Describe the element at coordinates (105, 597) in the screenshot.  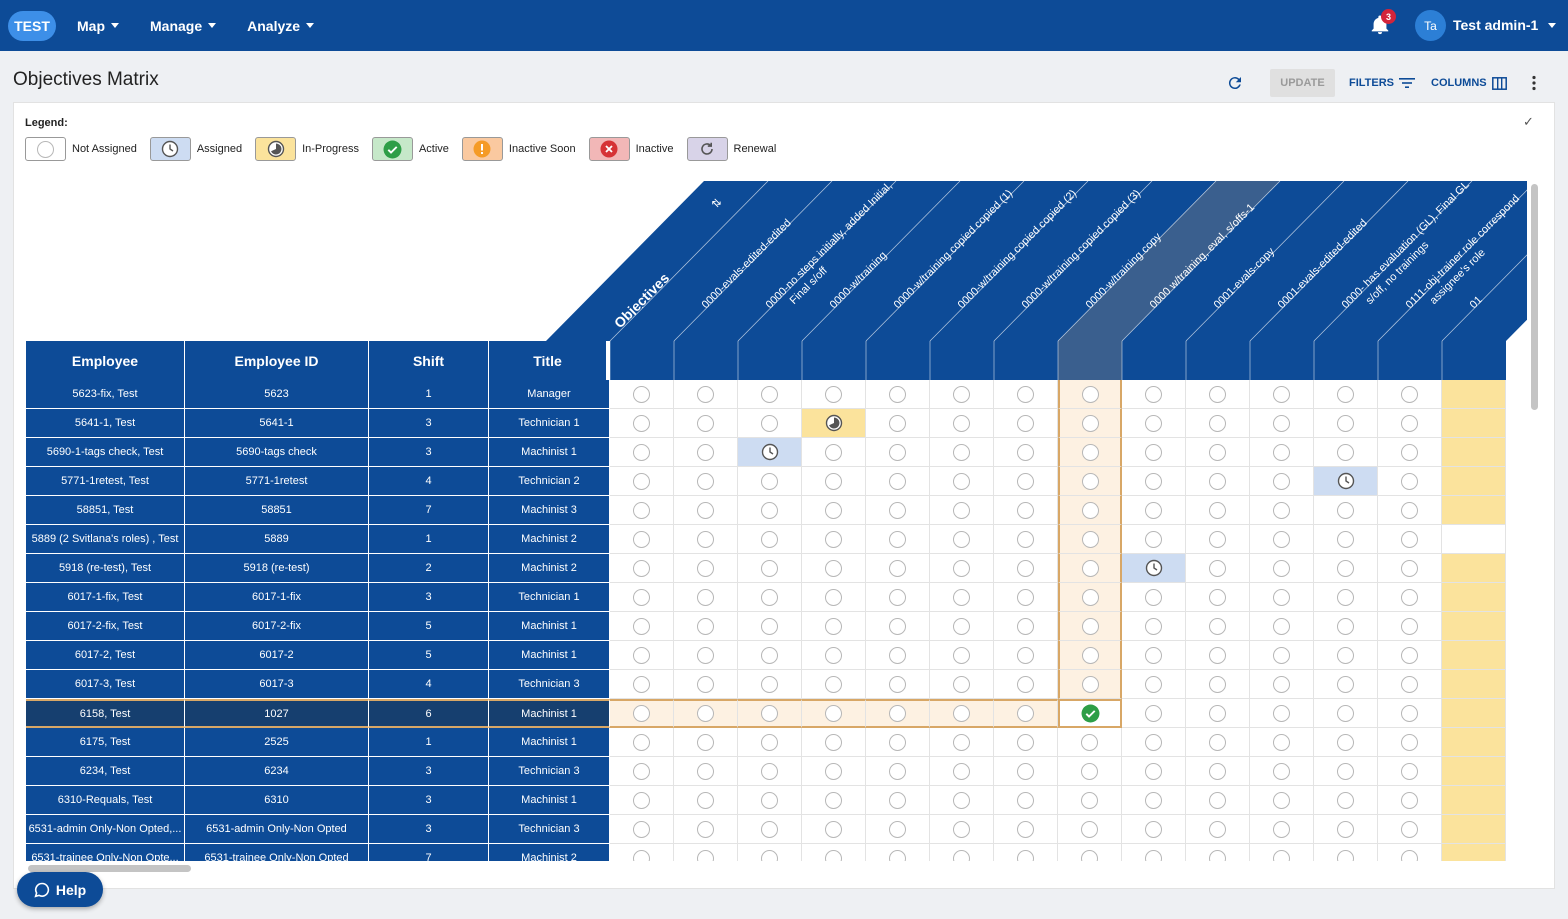
I see `row-employee-cell: 6017-1-fix, Test` at that location.